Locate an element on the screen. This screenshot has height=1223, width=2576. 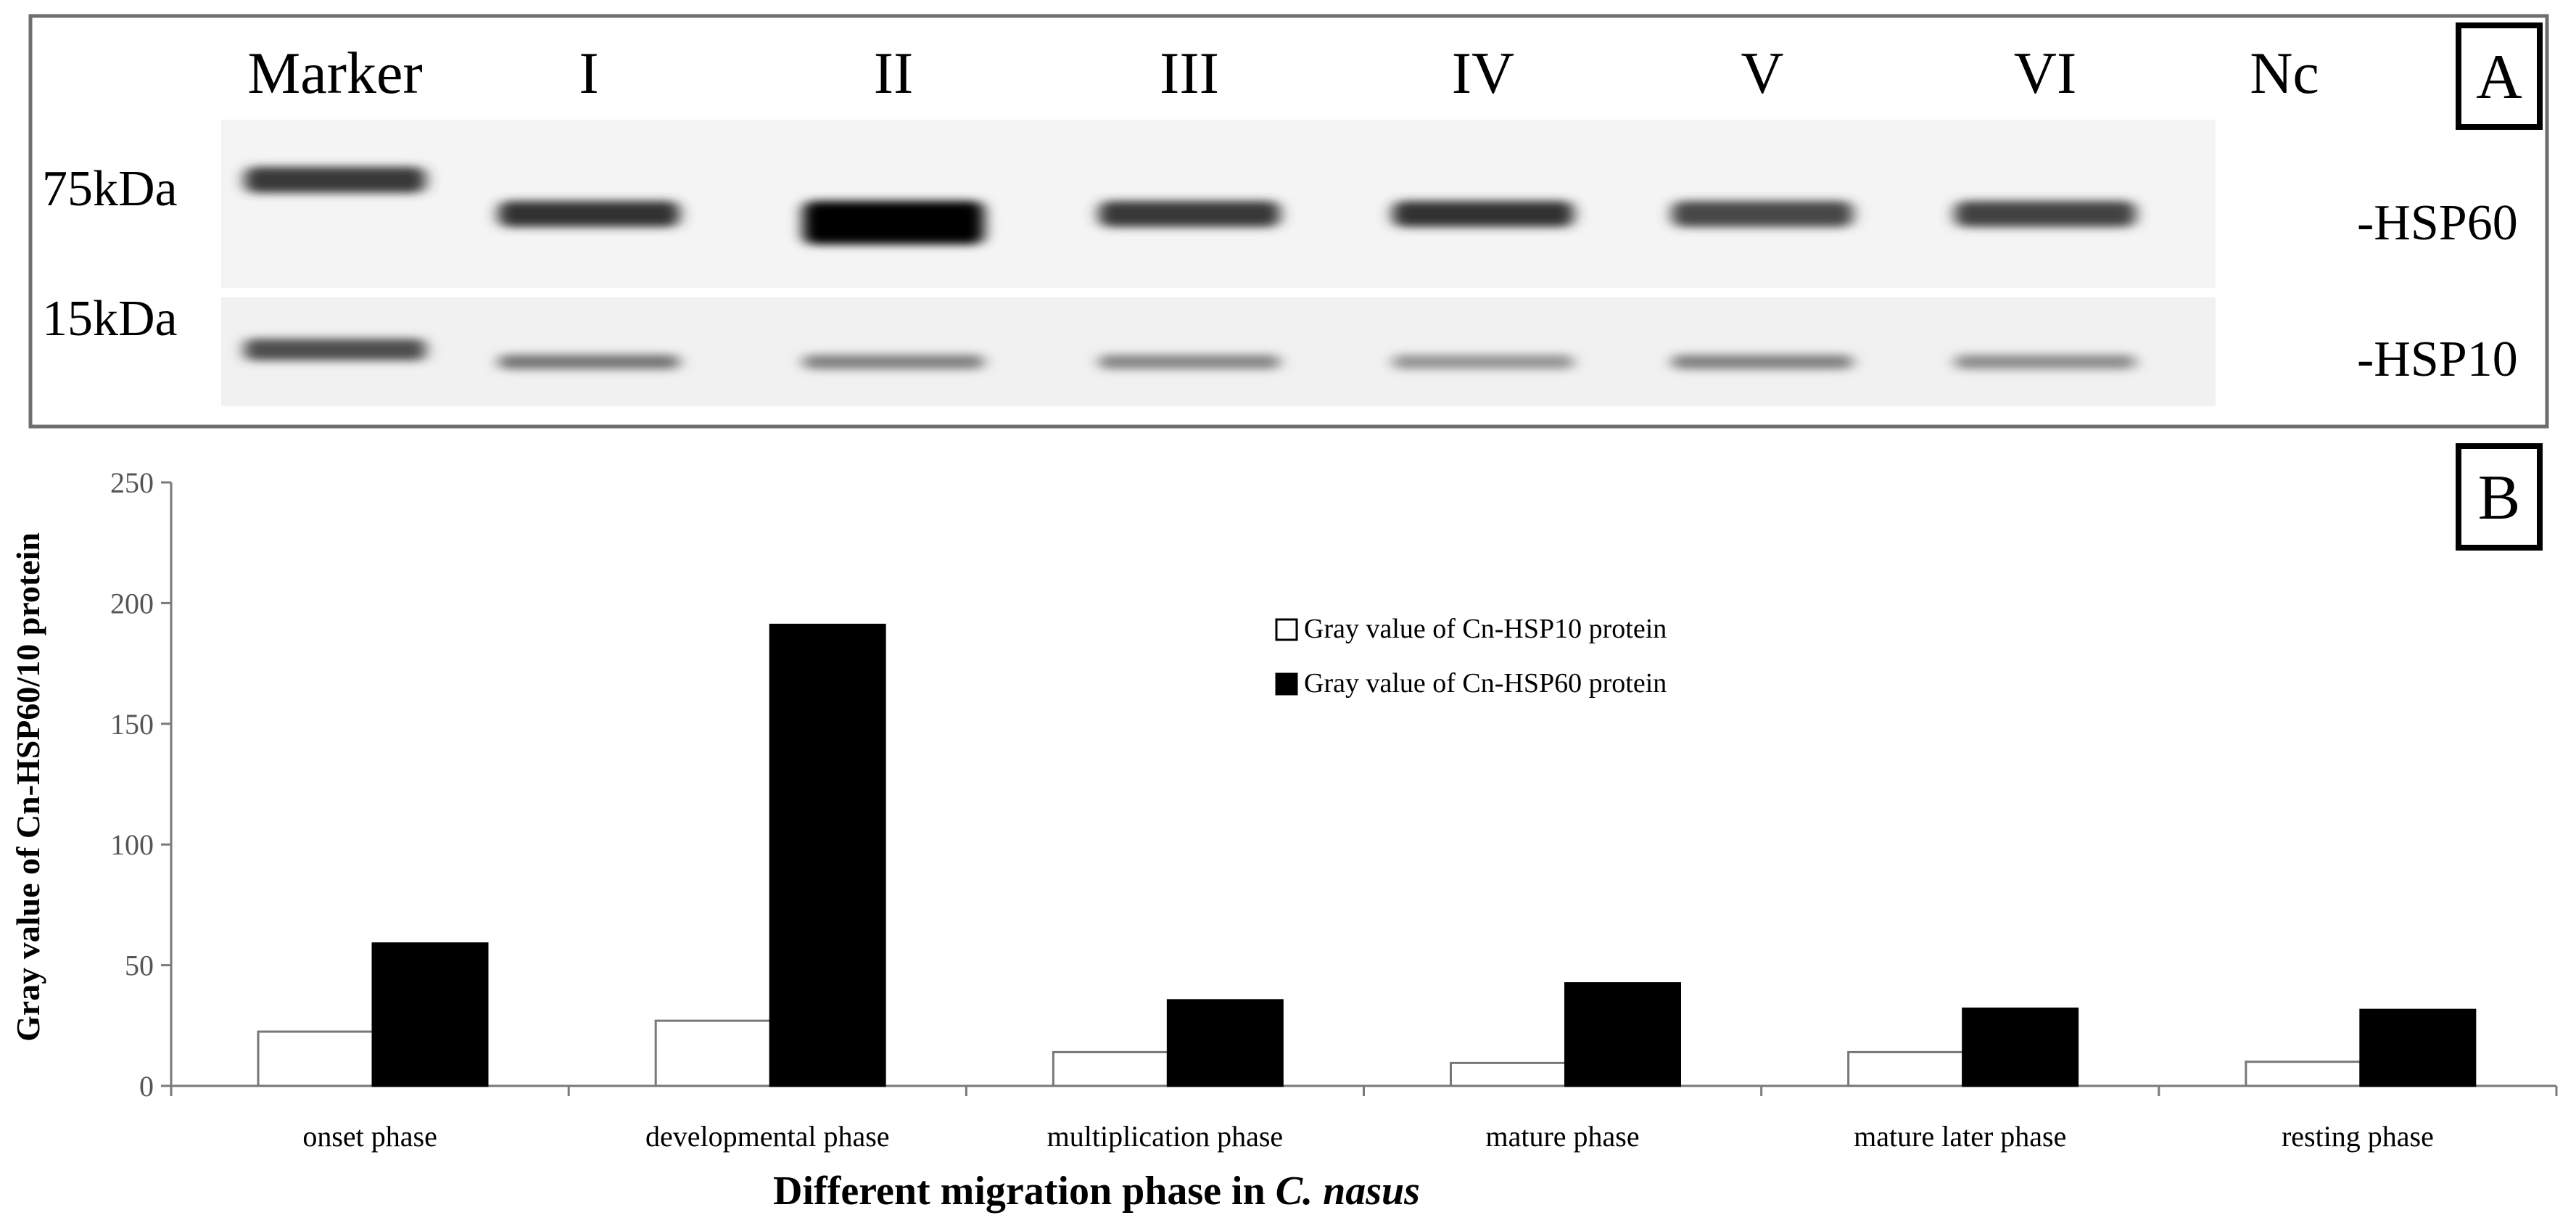
panel-a-letter-box is located at coordinates (2499, 76).